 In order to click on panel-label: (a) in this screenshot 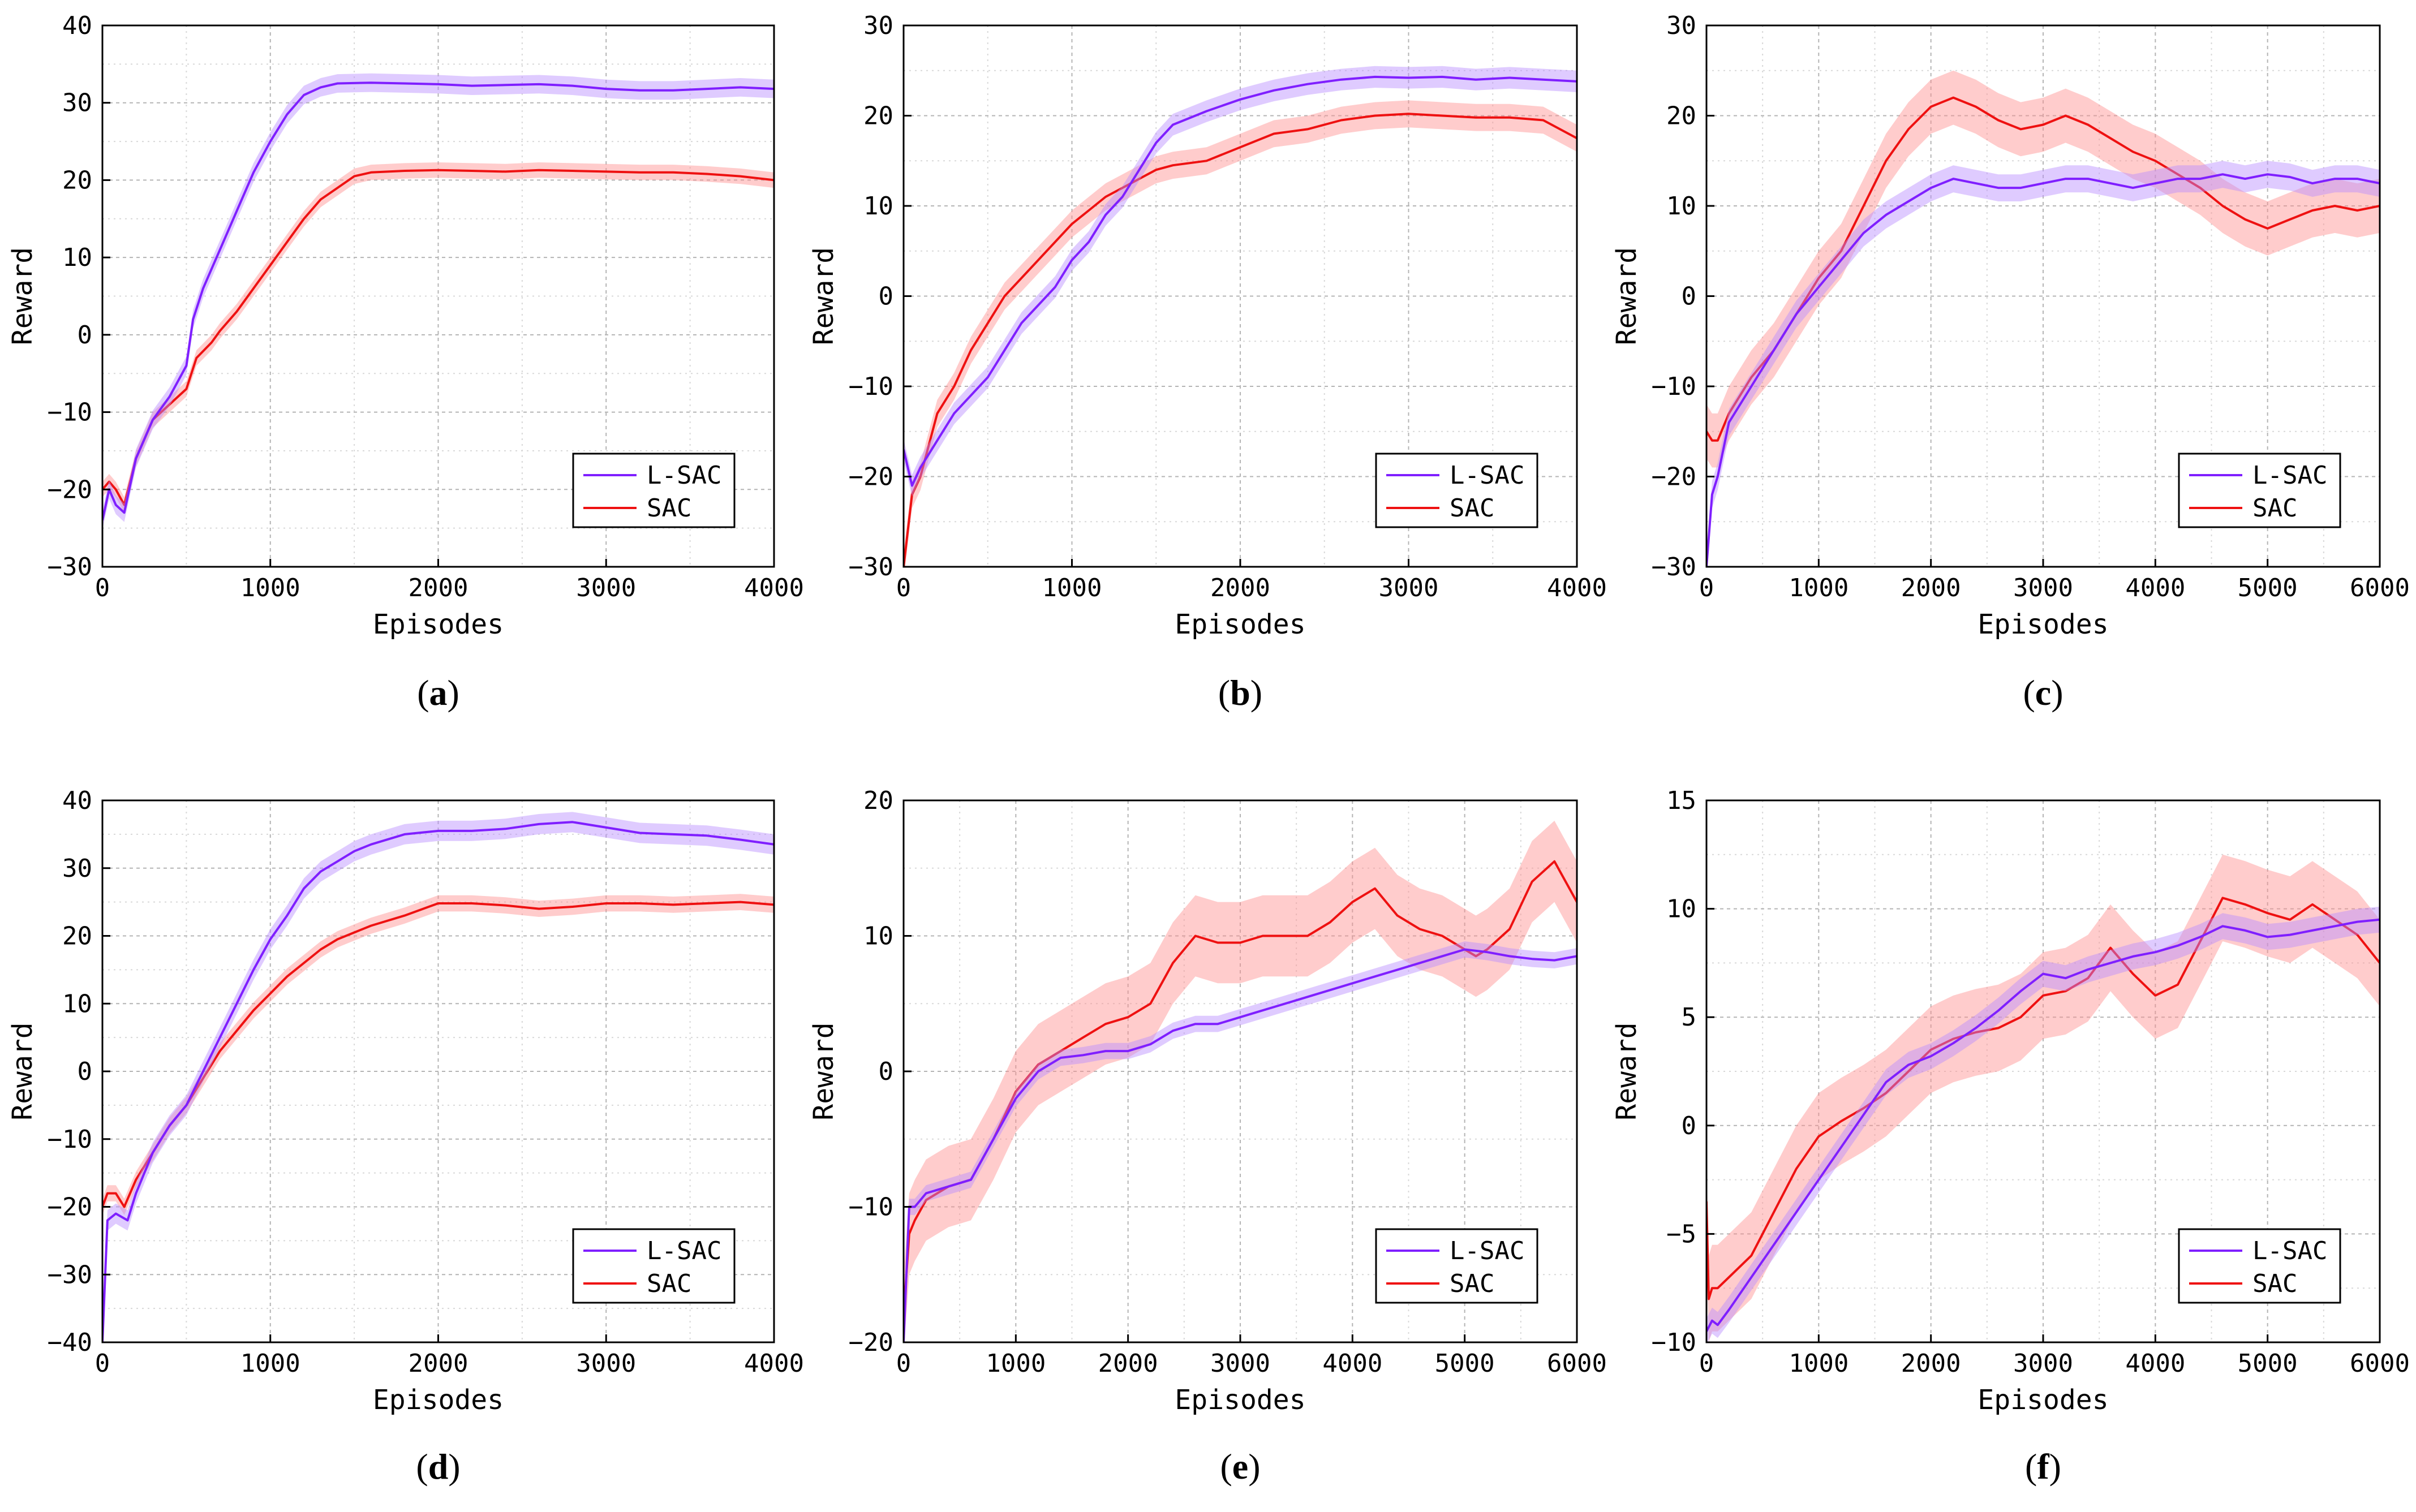, I will do `click(438, 693)`.